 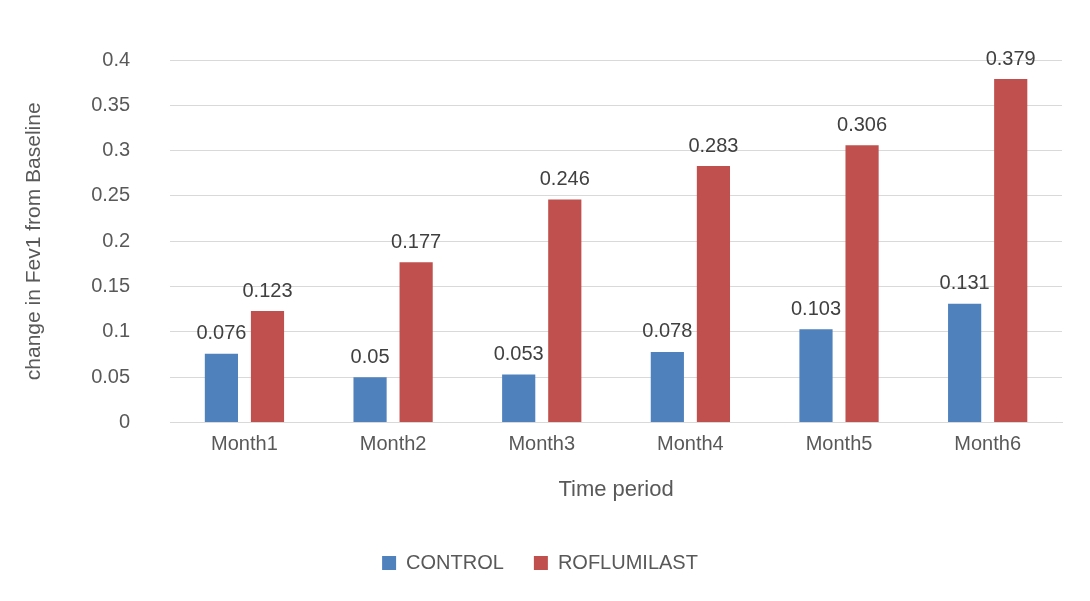 What do you see at coordinates (393, 443) in the screenshot?
I see `x-tick-label: Month2` at bounding box center [393, 443].